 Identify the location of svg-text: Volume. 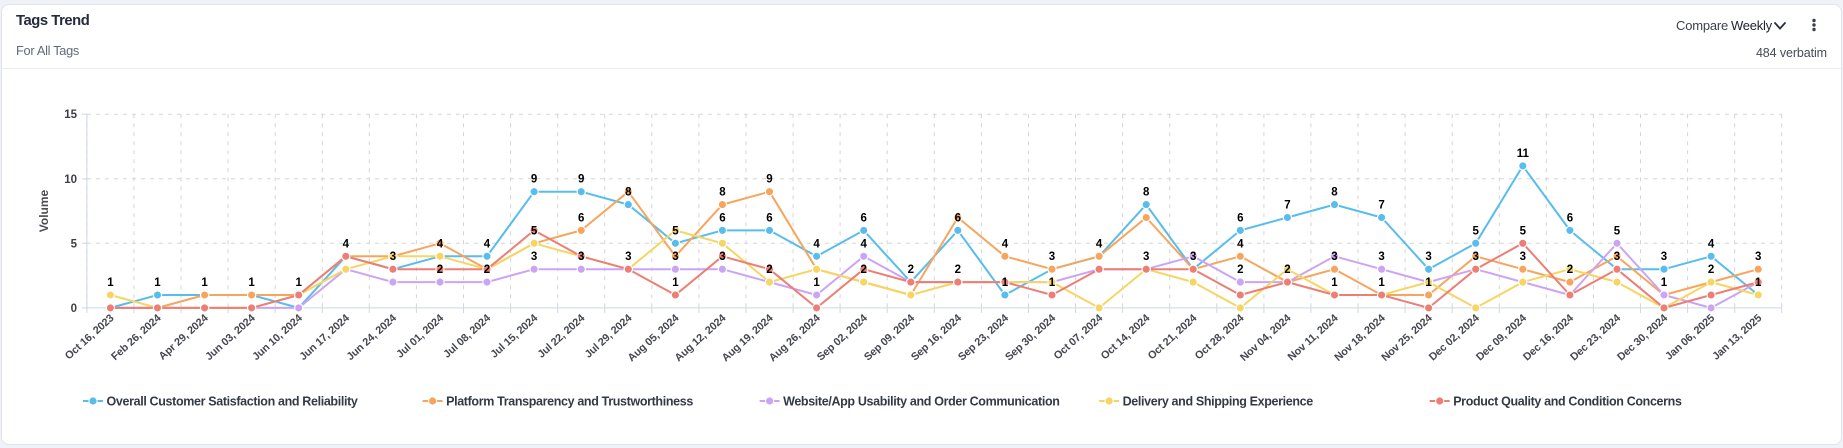
(44, 210).